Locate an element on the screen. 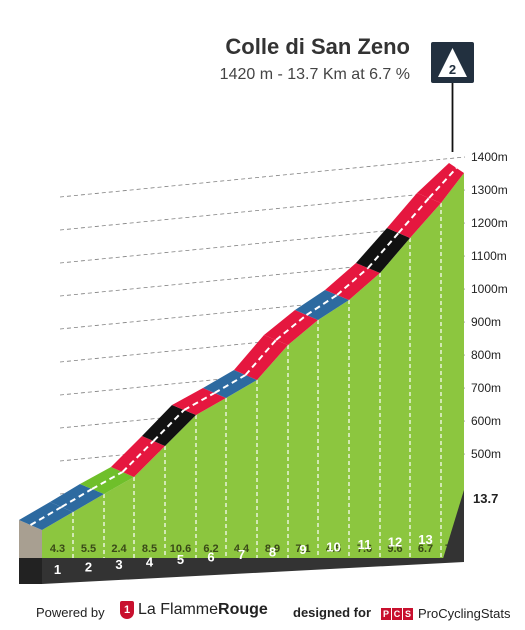 The width and height of the screenshot is (525, 630). altitude-label: 1000m is located at coordinates (489, 289).